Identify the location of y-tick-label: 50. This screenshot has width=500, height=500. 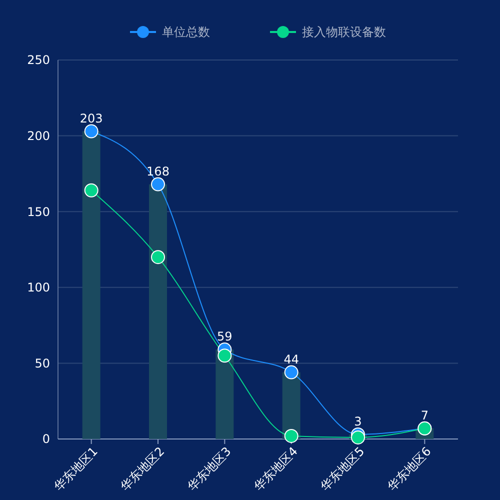
(42, 363).